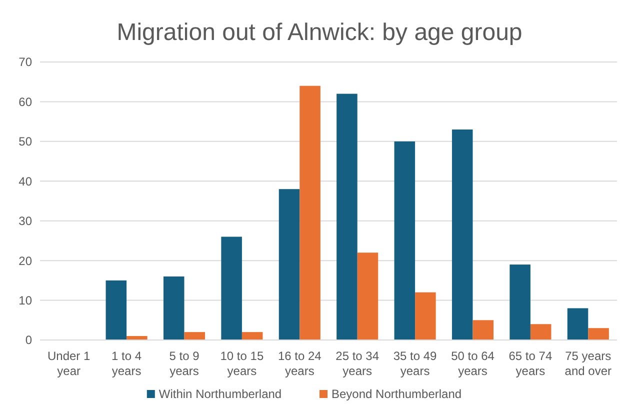 The width and height of the screenshot is (639, 414). What do you see at coordinates (25, 261) in the screenshot?
I see `y-tick-label: 20` at bounding box center [25, 261].